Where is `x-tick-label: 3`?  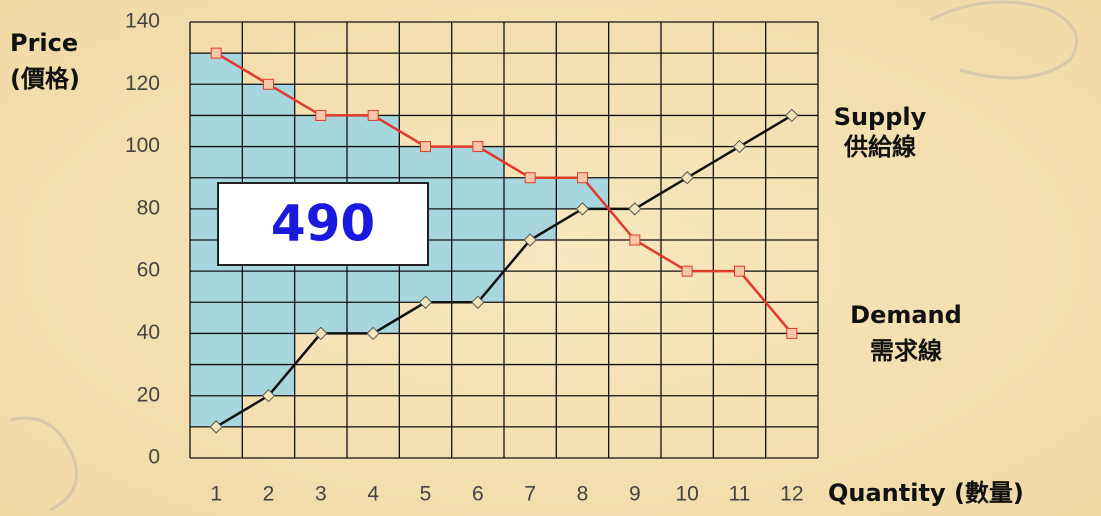 x-tick-label: 3 is located at coordinates (321, 494).